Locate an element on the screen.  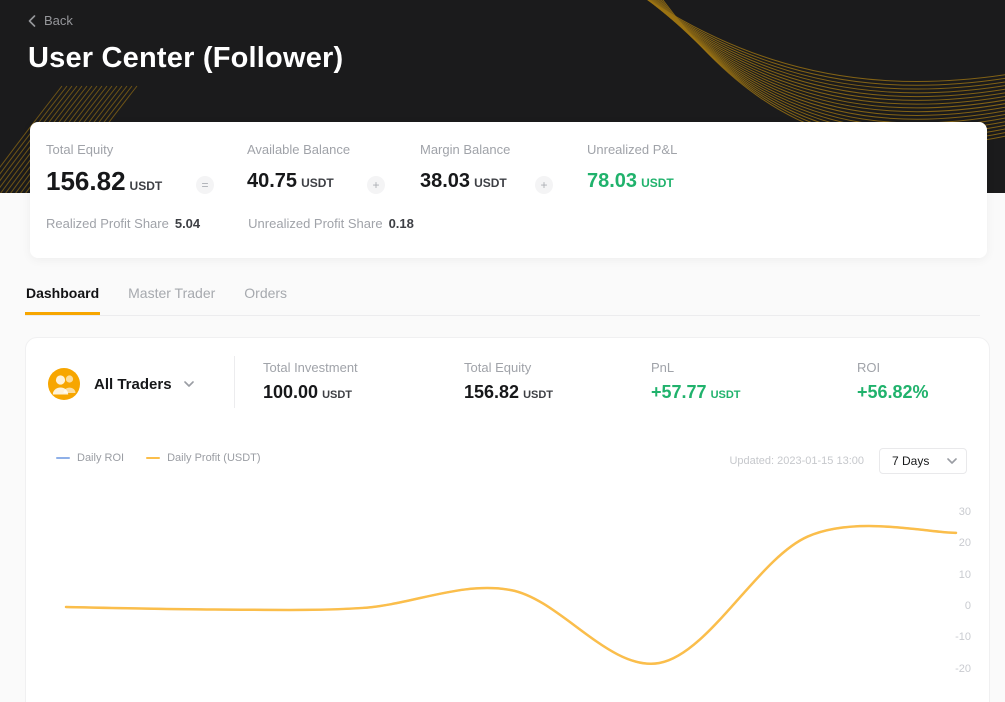
realized-profit-share: Realized Profit Share 5.04 is located at coordinates (123, 223).